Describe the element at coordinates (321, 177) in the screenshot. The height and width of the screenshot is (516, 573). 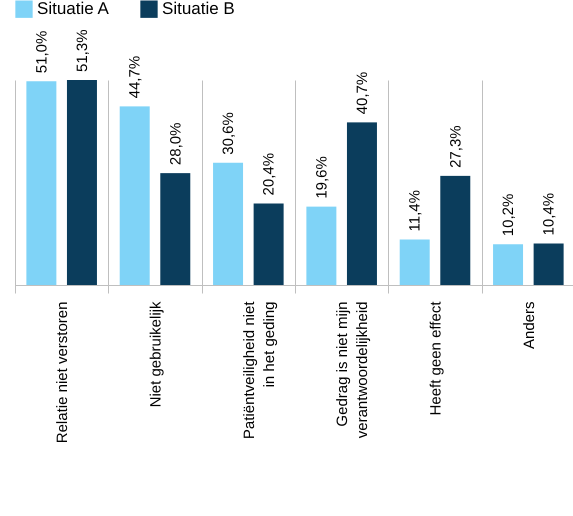
I see `data-label: 19,6%` at that location.